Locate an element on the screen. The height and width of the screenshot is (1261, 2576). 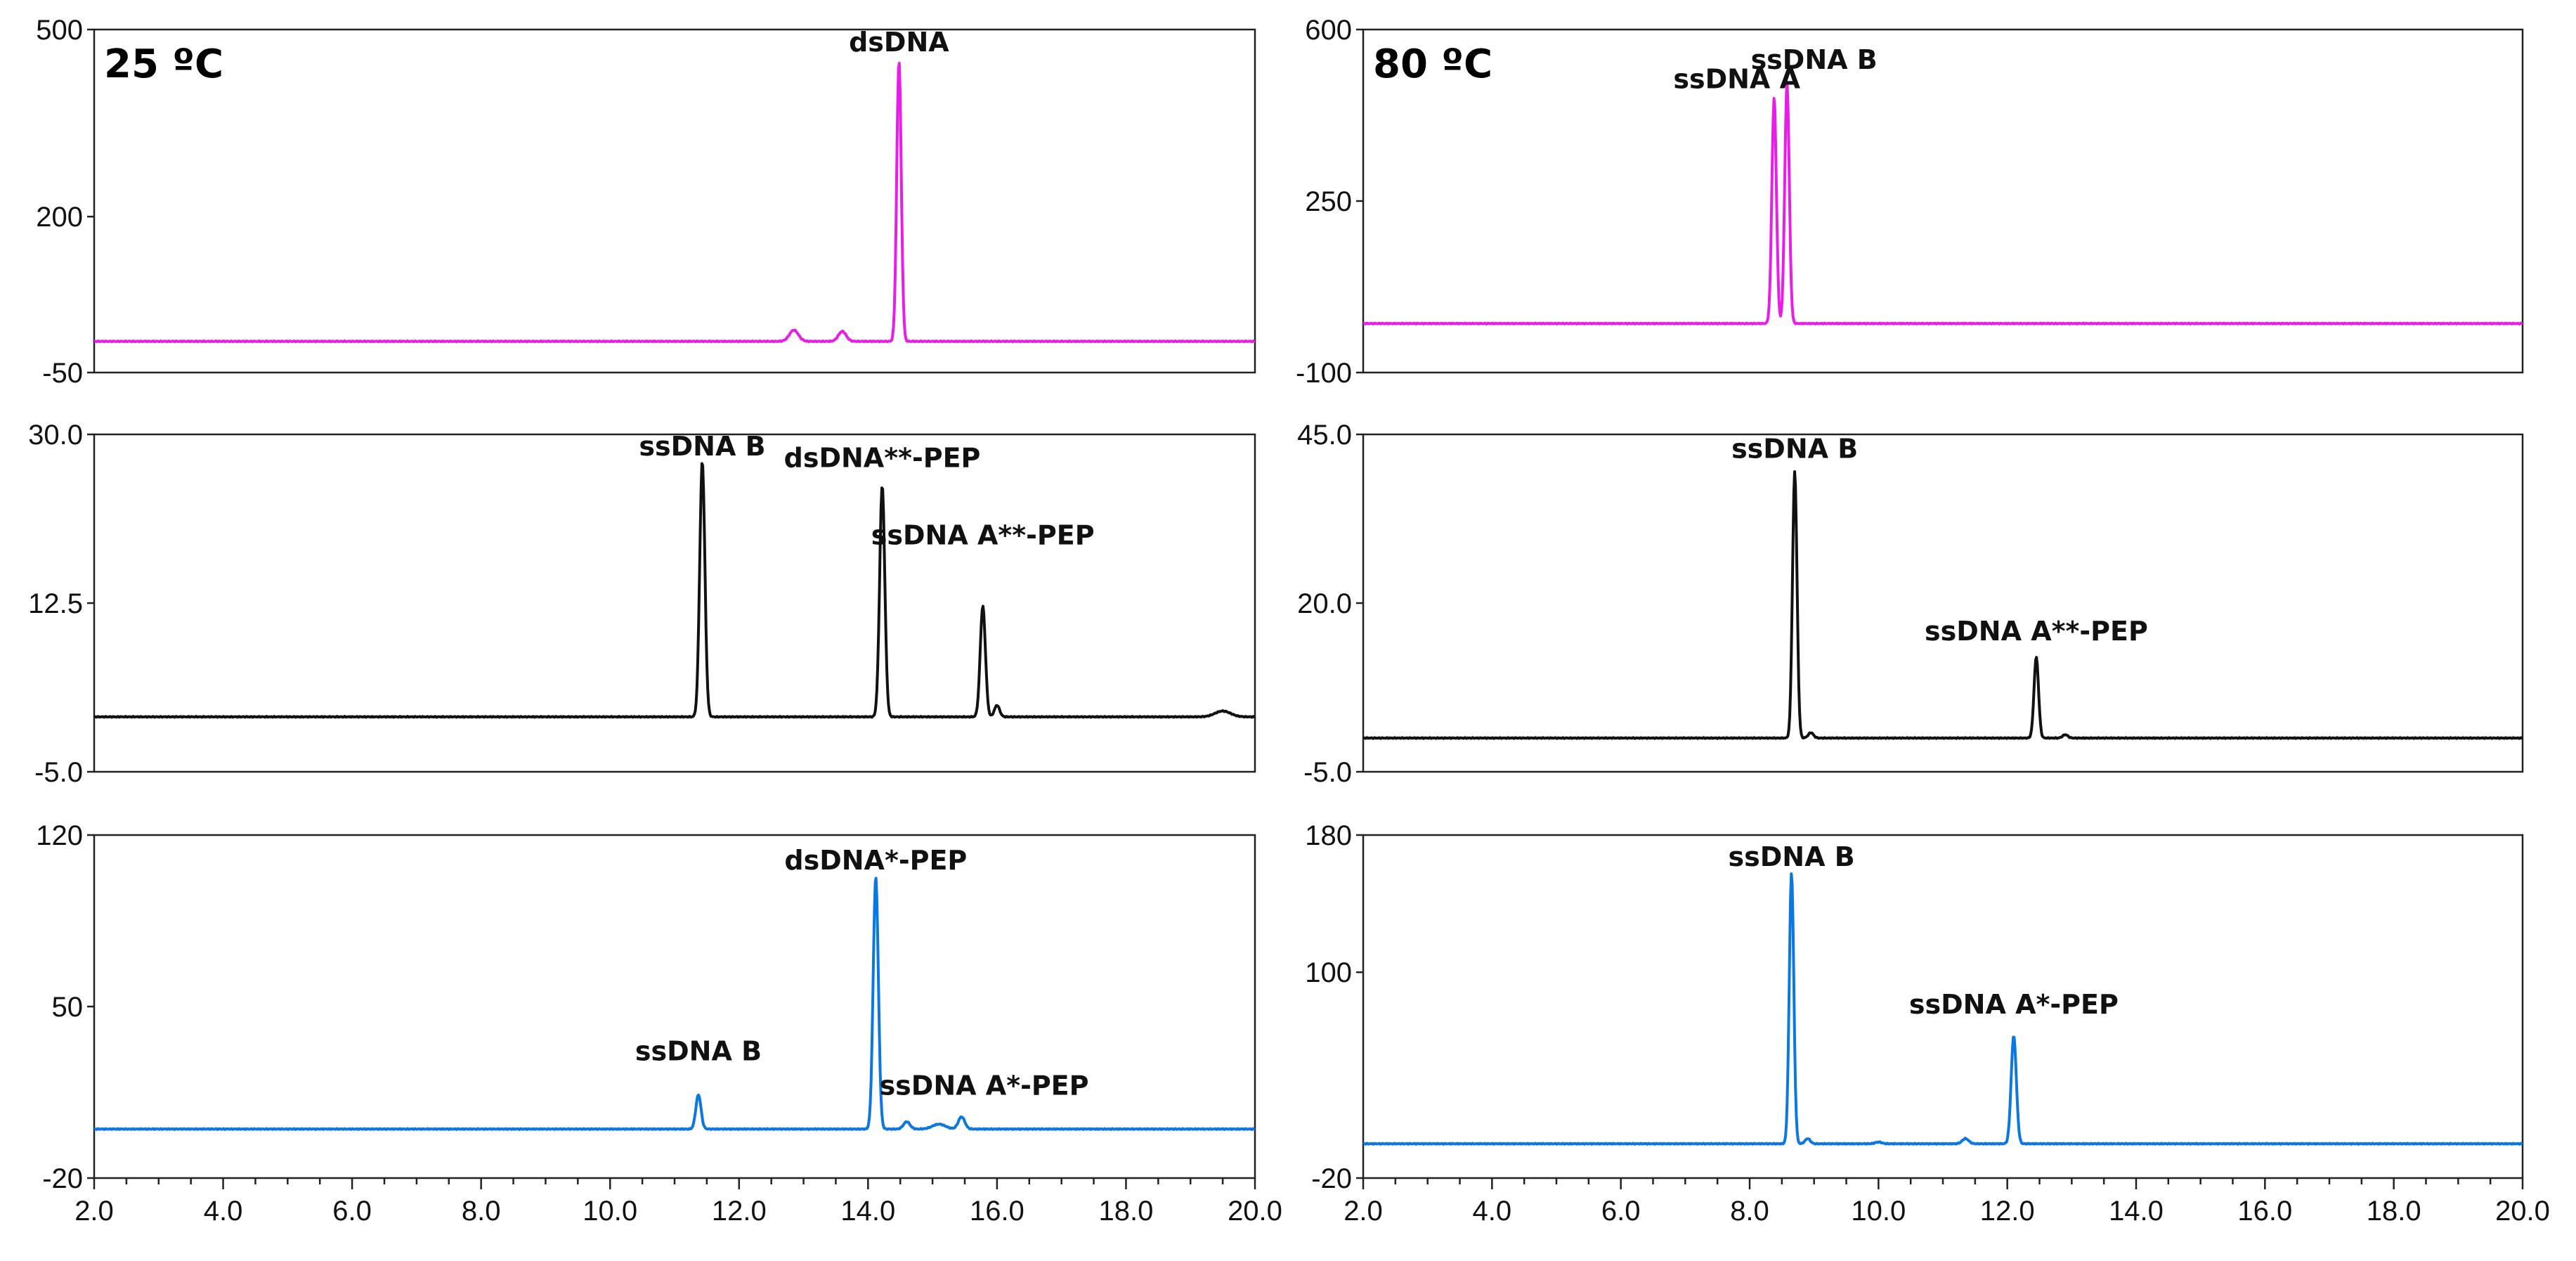
y-tick-label: 180 is located at coordinates (1328, 836).